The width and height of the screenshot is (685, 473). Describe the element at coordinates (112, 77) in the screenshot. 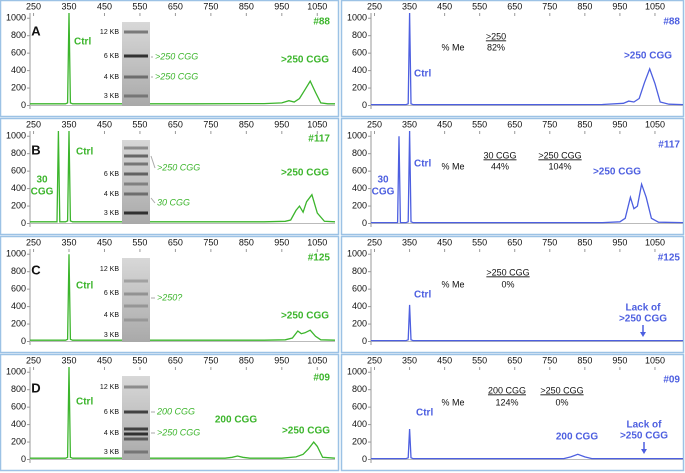

I see `gel-marker: 4 KB` at that location.